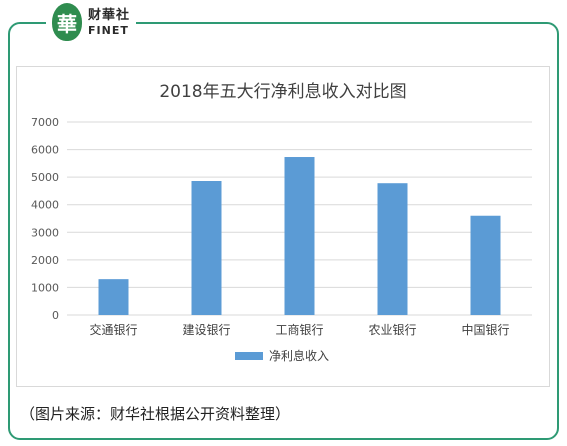 The width and height of the screenshot is (567, 446). Describe the element at coordinates (113, 329) in the screenshot. I see `x-tick-label: 交通银行` at that location.